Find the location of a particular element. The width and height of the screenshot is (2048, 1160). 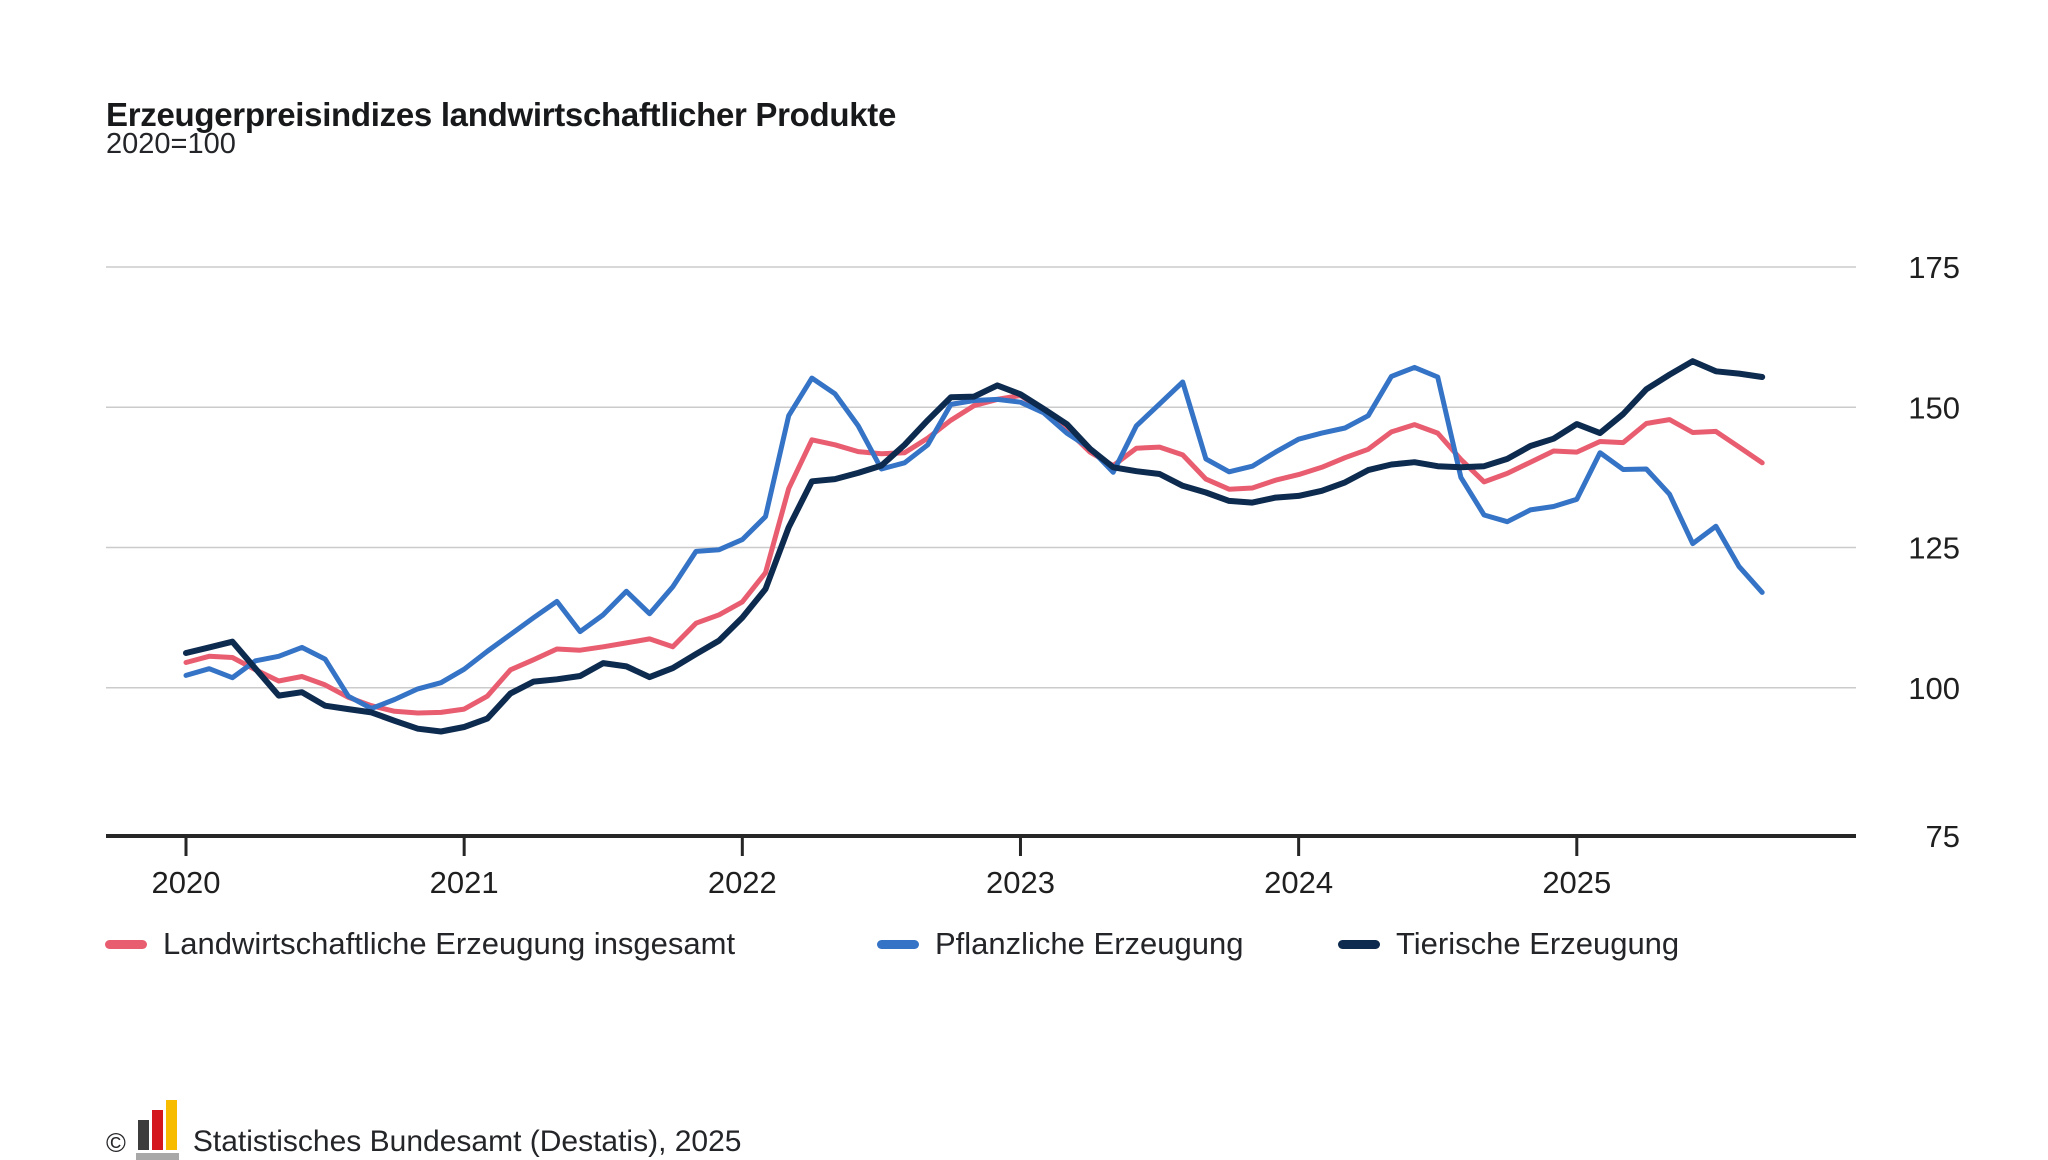

x-tick-label-2021: 2021 is located at coordinates (464, 882).